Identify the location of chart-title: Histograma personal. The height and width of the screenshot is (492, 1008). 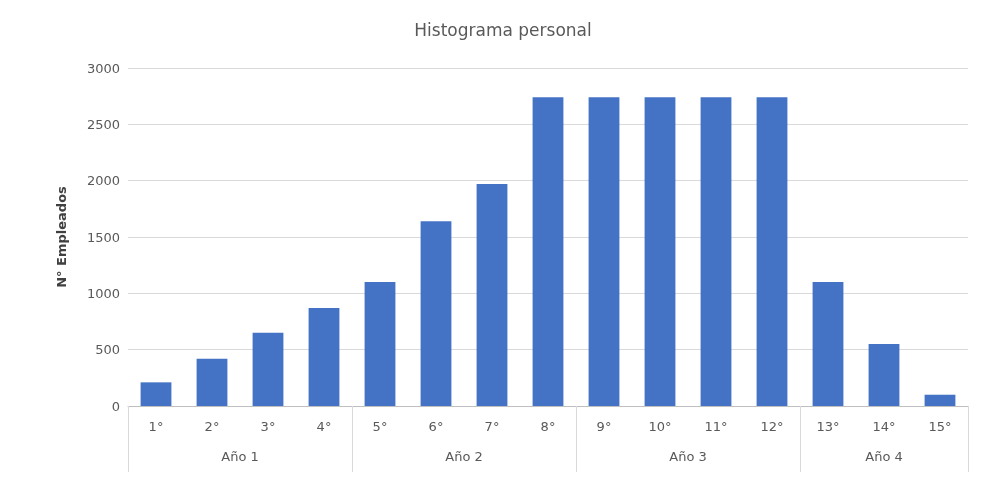
(503, 29).